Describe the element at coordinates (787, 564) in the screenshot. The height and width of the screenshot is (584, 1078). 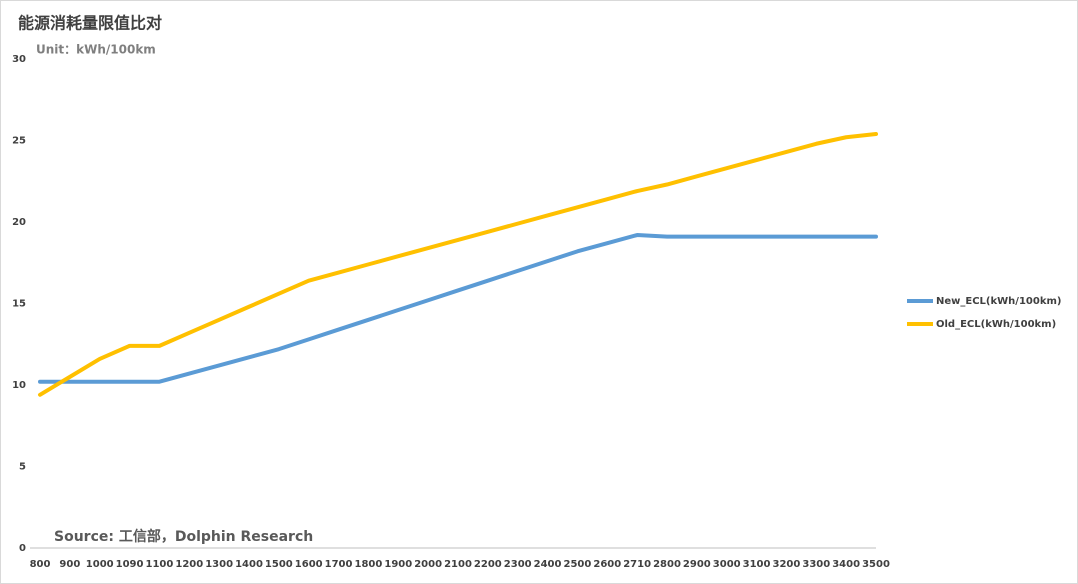
I see `x-tick-label: 3200` at that location.